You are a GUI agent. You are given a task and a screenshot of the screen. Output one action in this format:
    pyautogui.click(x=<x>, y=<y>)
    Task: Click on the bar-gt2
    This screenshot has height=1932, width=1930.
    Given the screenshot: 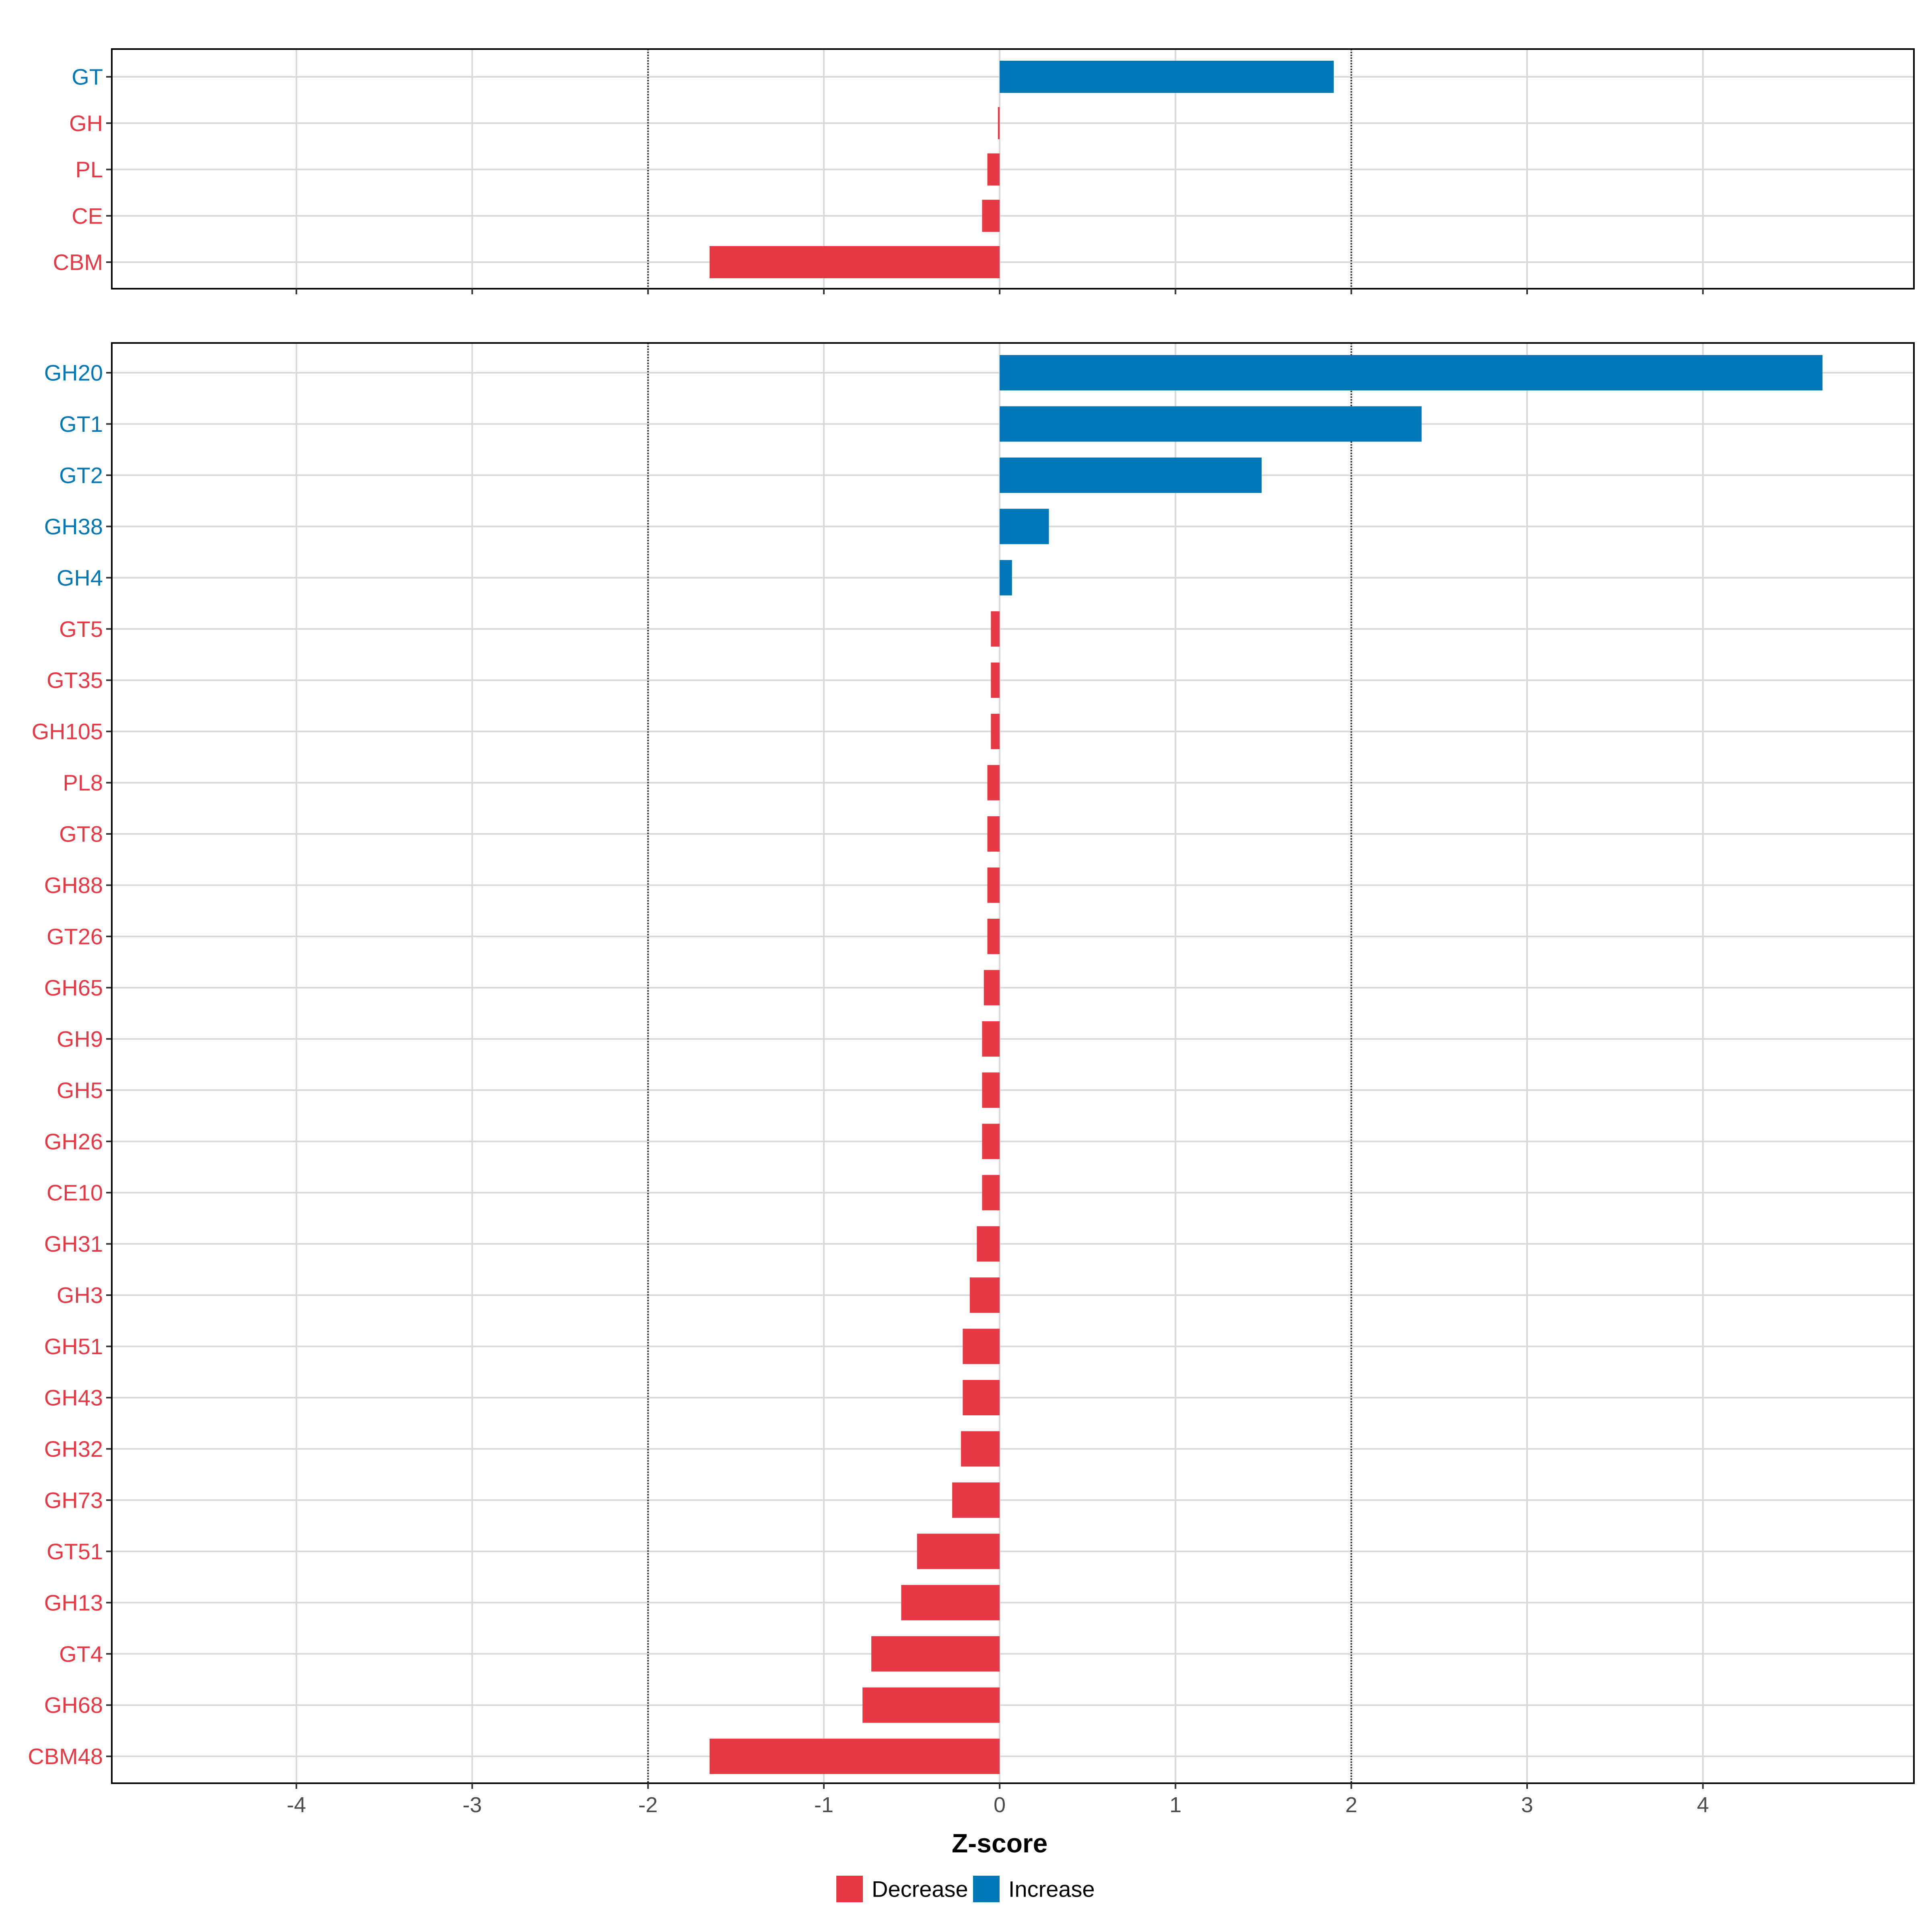 What is the action you would take?
    pyautogui.click(x=1131, y=475)
    